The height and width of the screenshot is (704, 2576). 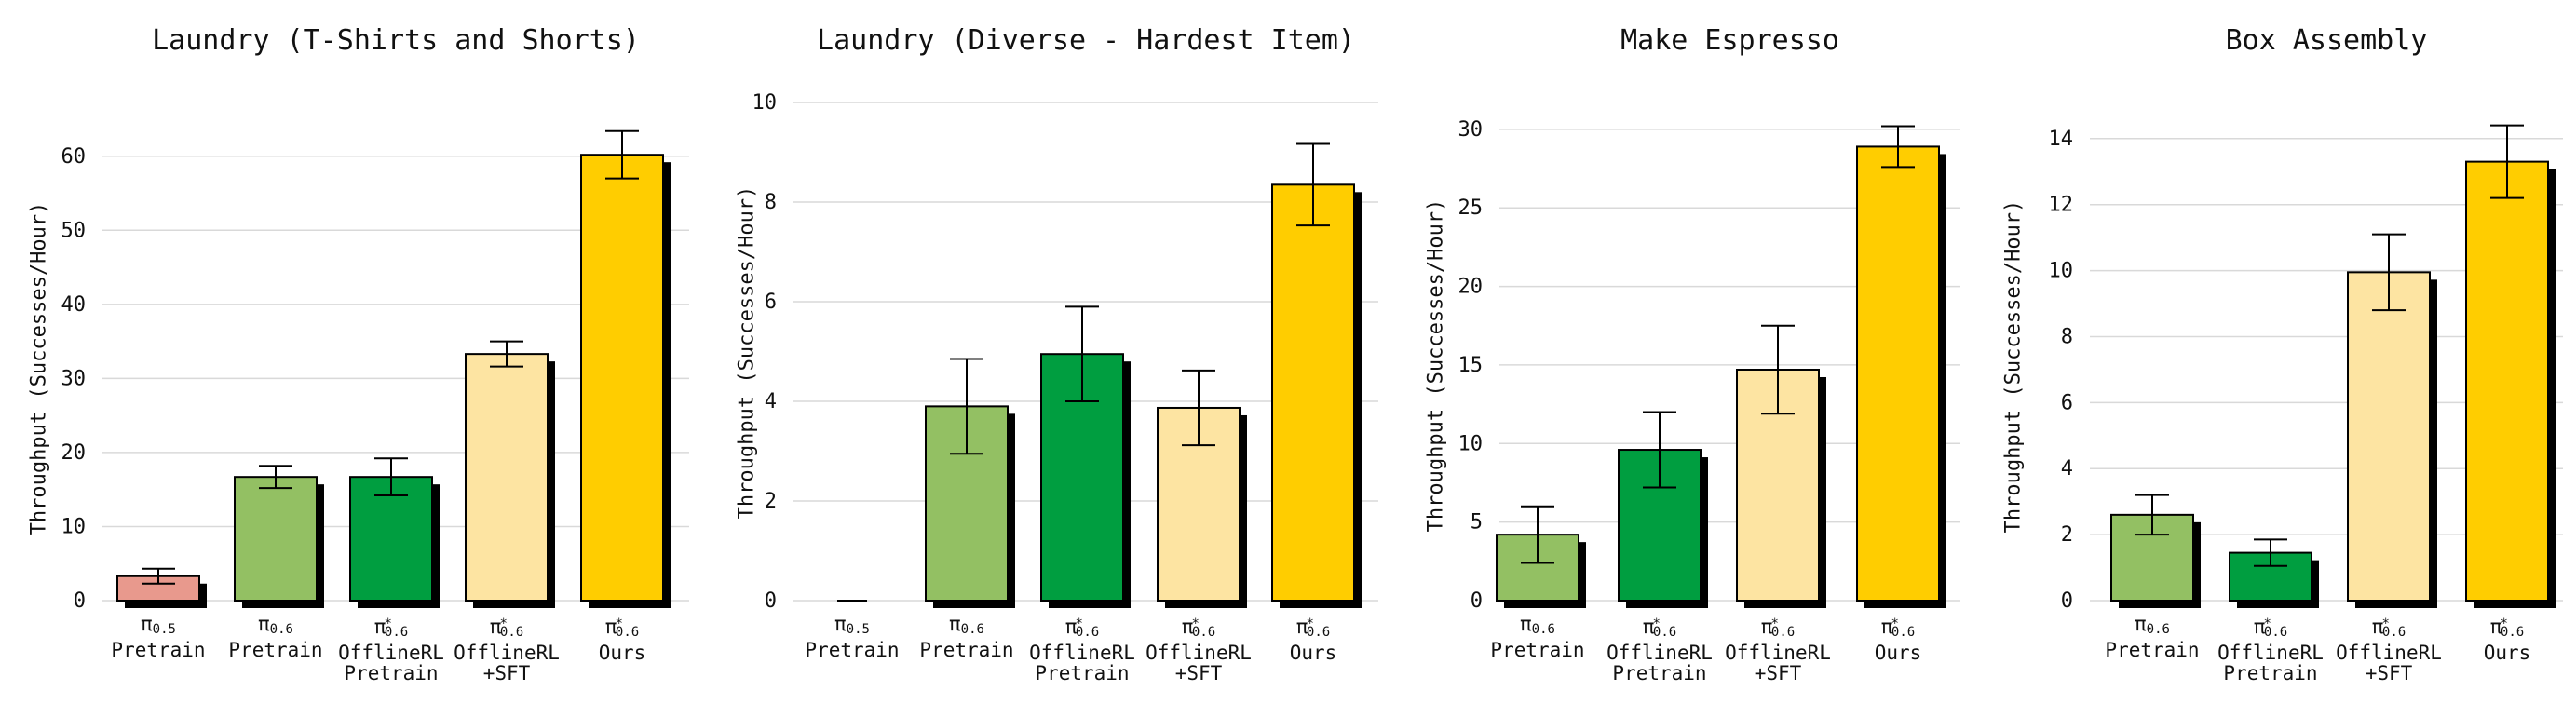 What do you see at coordinates (2306, 369) in the screenshot?
I see `chart-svg: 0 2 4 6 8 10 12 14` at bounding box center [2306, 369].